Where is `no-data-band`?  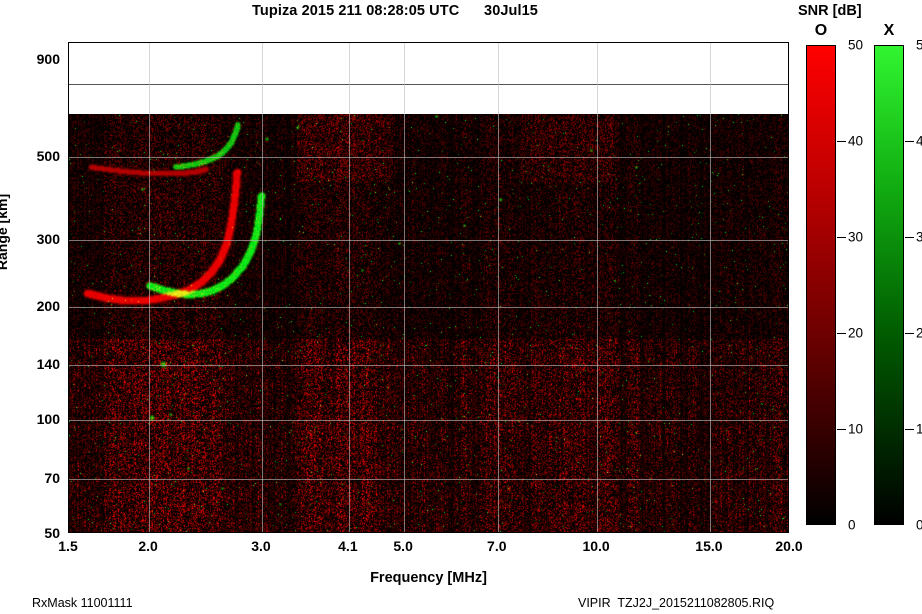
no-data-band is located at coordinates (428, 78).